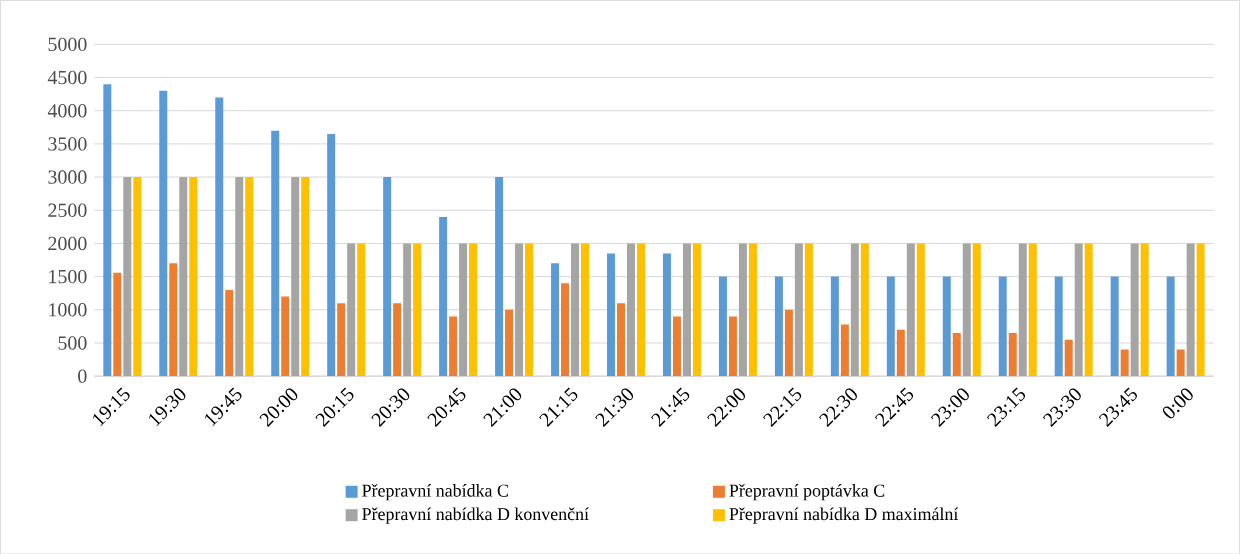 The image size is (1240, 554). I want to click on y-tick-label: 1000, so click(68, 309).